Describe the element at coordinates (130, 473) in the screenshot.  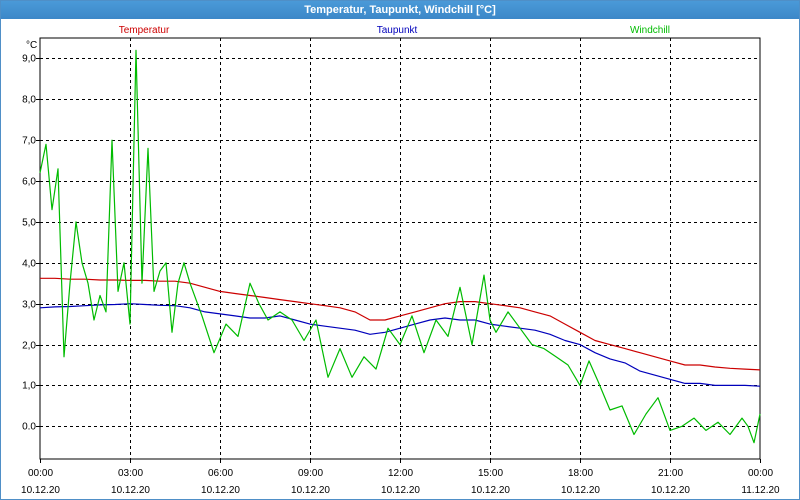
I see `x-tick-label-time: 03:00` at that location.